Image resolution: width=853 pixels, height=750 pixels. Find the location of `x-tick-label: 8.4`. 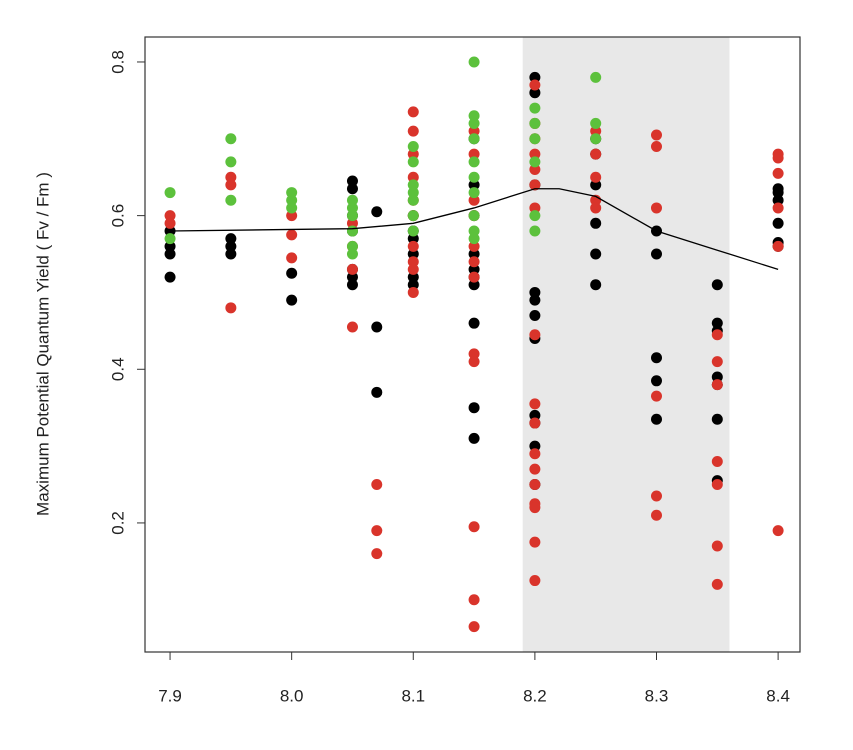

x-tick-label: 8.4 is located at coordinates (778, 695).